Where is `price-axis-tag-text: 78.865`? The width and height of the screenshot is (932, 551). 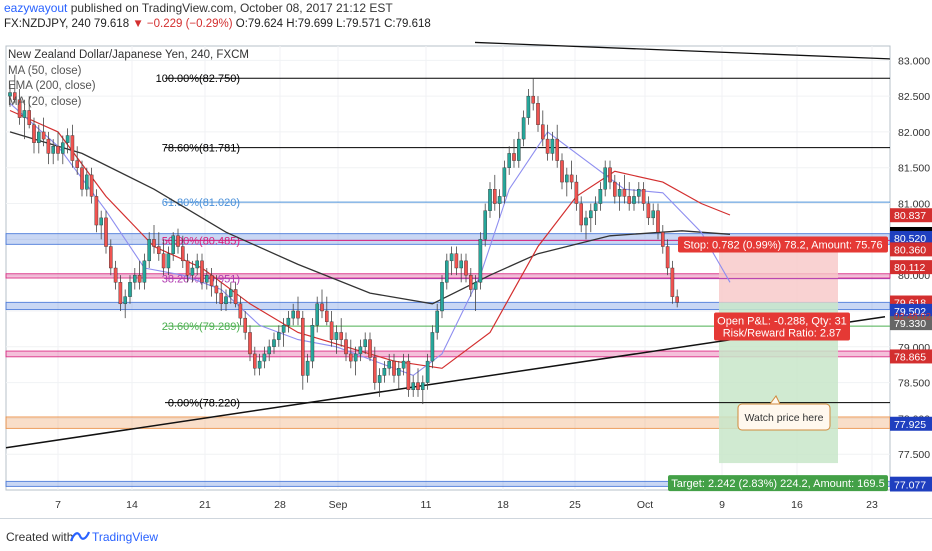 price-axis-tag-text: 78.865 is located at coordinates (910, 357).